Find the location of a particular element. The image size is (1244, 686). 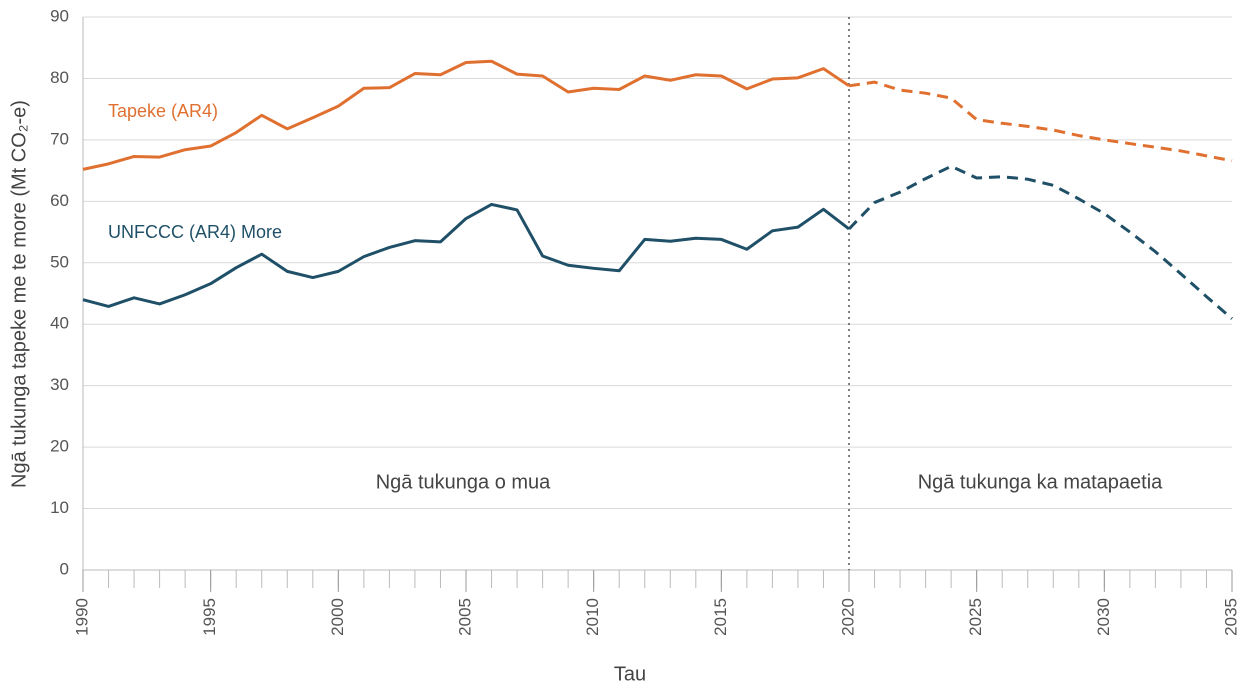

y-tick-label: 40 is located at coordinates (59, 323).